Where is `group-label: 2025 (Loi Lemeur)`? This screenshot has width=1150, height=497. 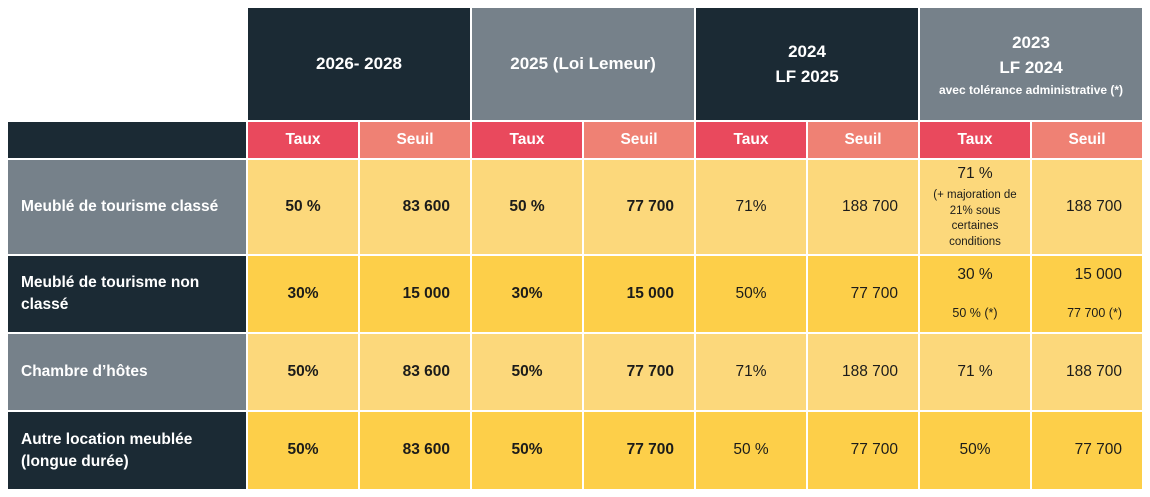 group-label: 2025 (Loi Lemeur) is located at coordinates (583, 64).